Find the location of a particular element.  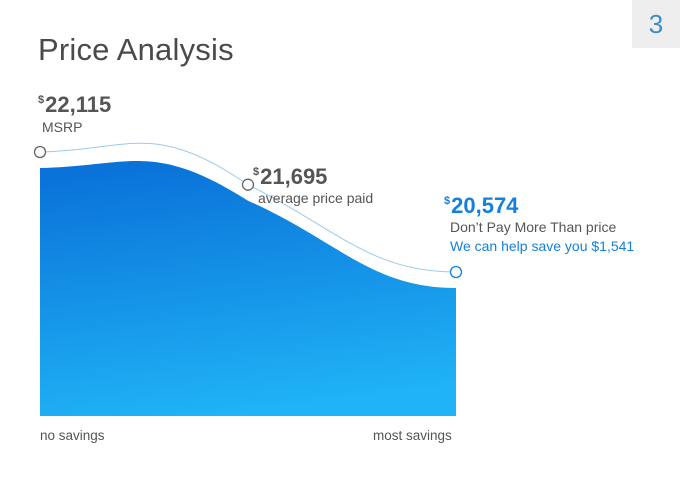

dont-pay-more-price: $20,574 is located at coordinates (481, 206).